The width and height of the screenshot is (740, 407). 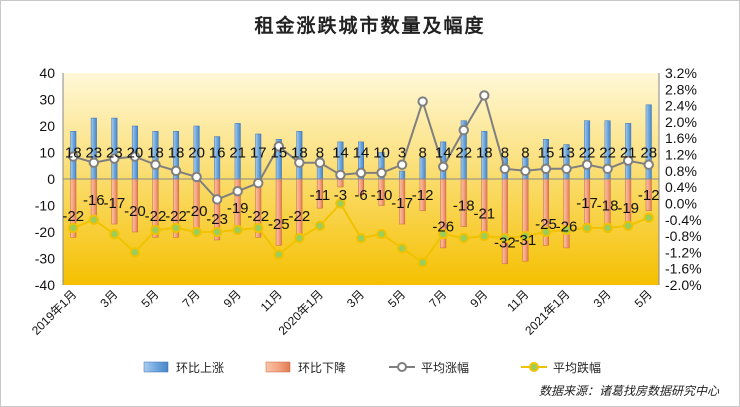 What do you see at coordinates (301, 312) in the screenshot?
I see `x-tick-label: 2020年1月` at bounding box center [301, 312].